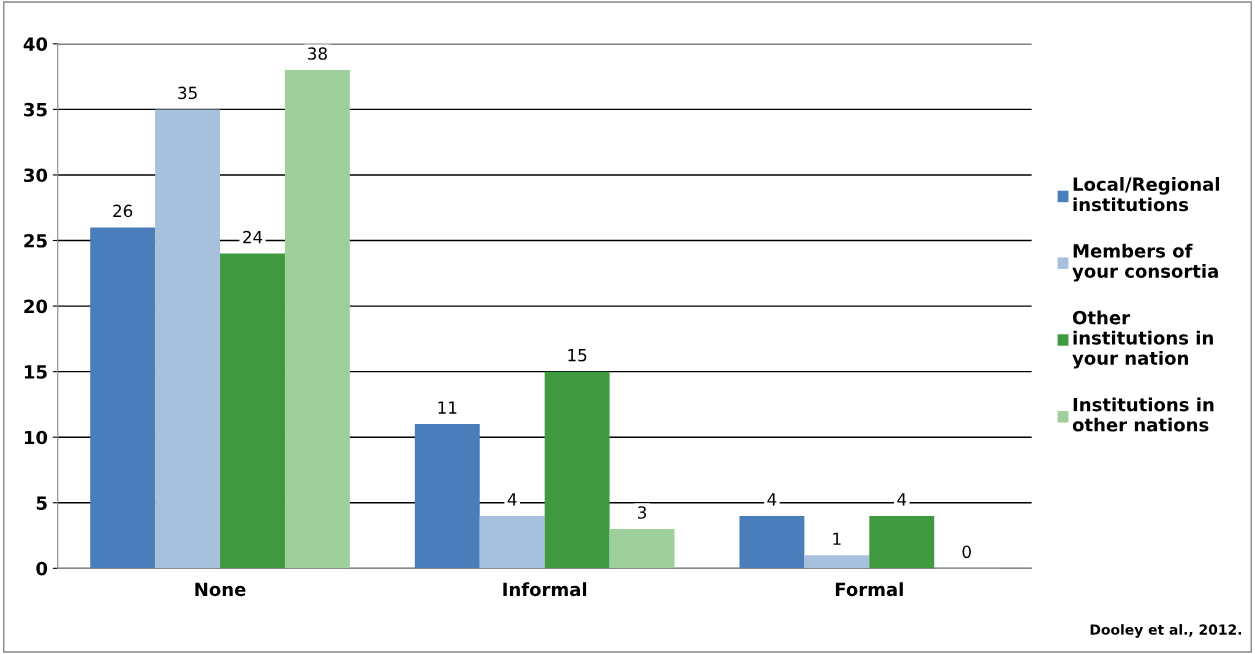 Image resolution: width=1255 pixels, height=654 pixels. Describe the element at coordinates (42, 568) in the screenshot. I see `y-tick-label: 0` at that location.